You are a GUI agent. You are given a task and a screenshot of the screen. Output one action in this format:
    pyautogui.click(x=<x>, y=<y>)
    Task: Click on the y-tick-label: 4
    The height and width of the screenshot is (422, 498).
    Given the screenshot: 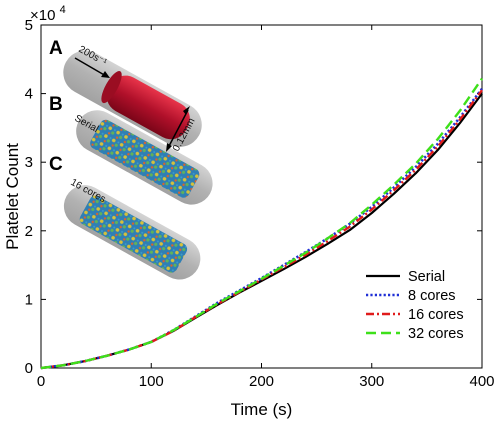 What is the action you would take?
    pyautogui.click(x=29, y=94)
    